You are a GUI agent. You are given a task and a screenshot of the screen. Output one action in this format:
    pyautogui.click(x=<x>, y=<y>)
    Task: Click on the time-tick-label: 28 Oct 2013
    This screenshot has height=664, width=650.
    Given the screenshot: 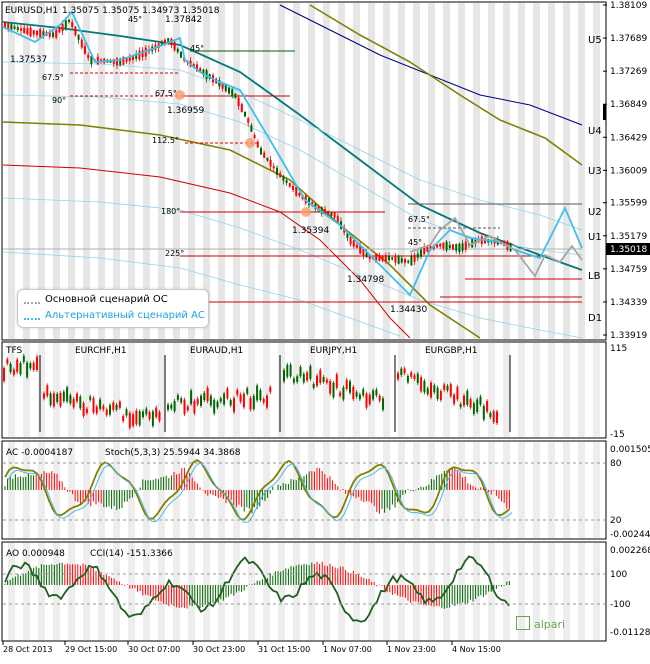 What is the action you would take?
    pyautogui.click(x=27, y=649)
    